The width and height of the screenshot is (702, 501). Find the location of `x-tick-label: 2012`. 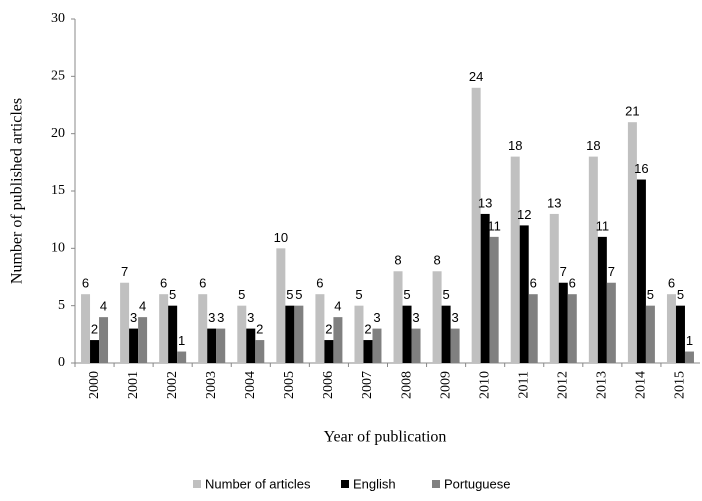

x-tick-label: 2012 is located at coordinates (563, 385).